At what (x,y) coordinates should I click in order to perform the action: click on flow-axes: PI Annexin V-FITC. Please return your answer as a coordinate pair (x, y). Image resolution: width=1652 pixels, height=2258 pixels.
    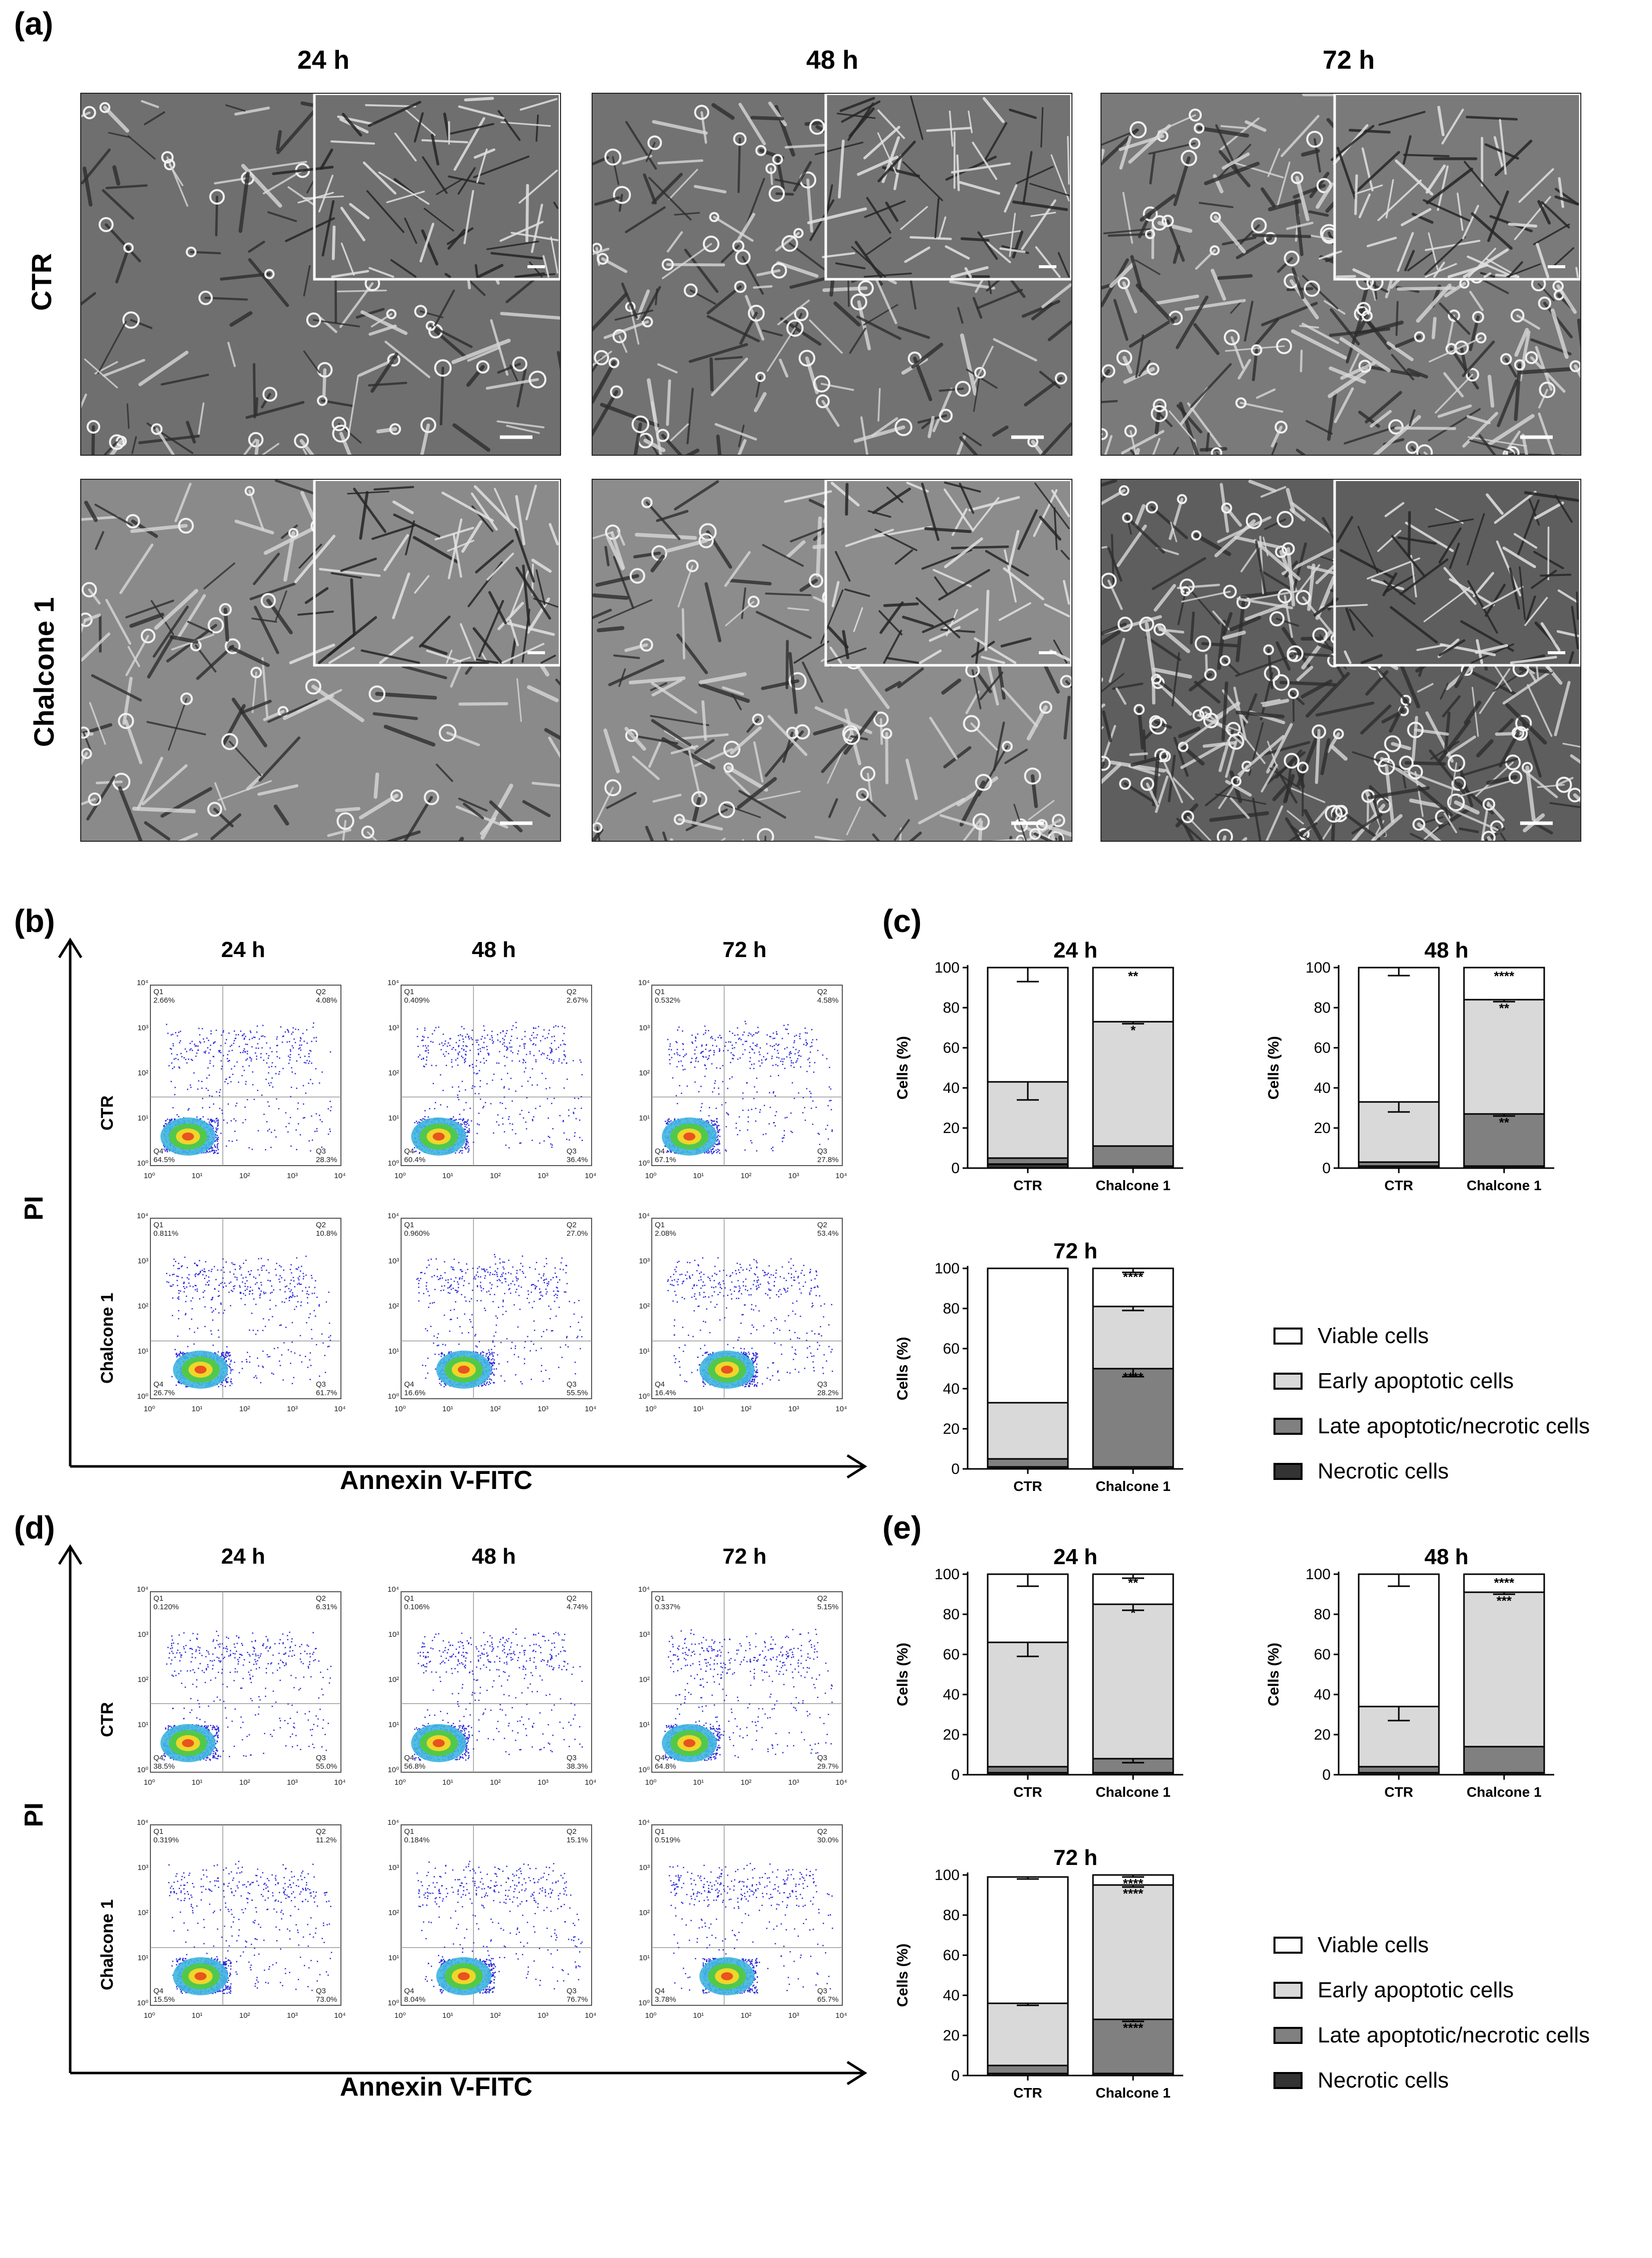
    Looking at the image, I should click on (441, 1805).